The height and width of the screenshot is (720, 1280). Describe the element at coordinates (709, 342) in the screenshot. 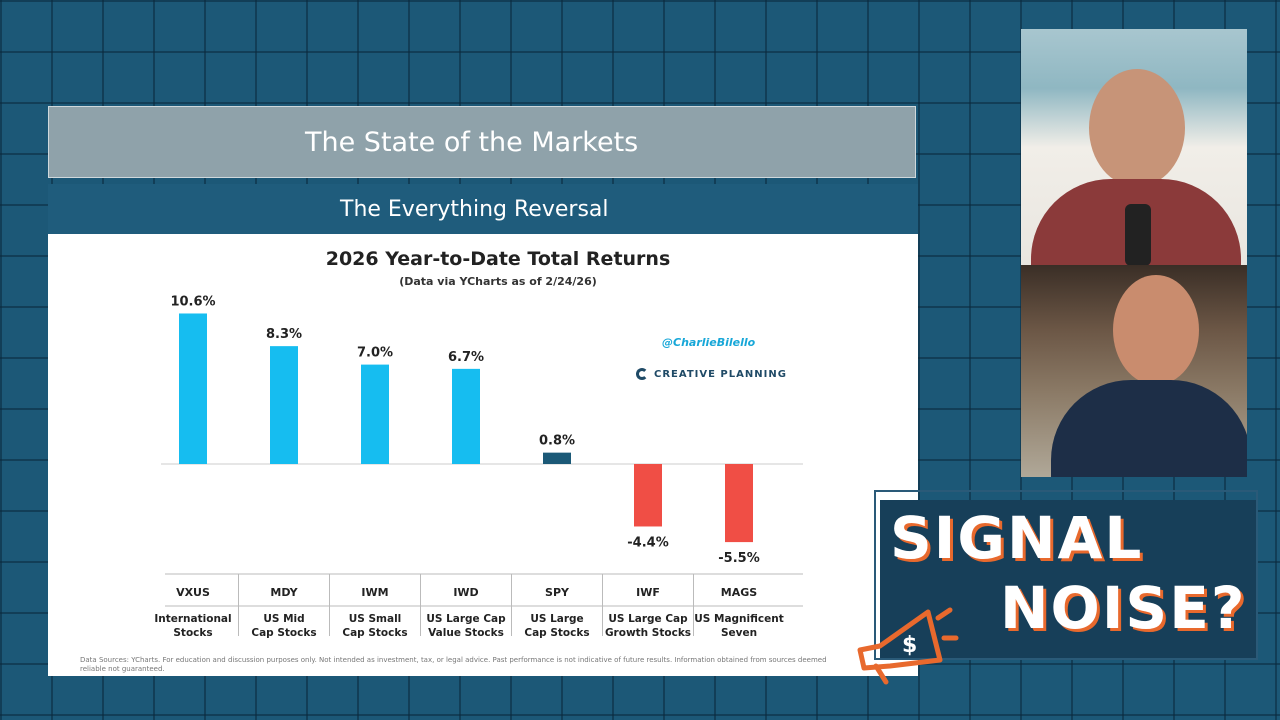

I see `watermark: @CharlieBilello` at that location.